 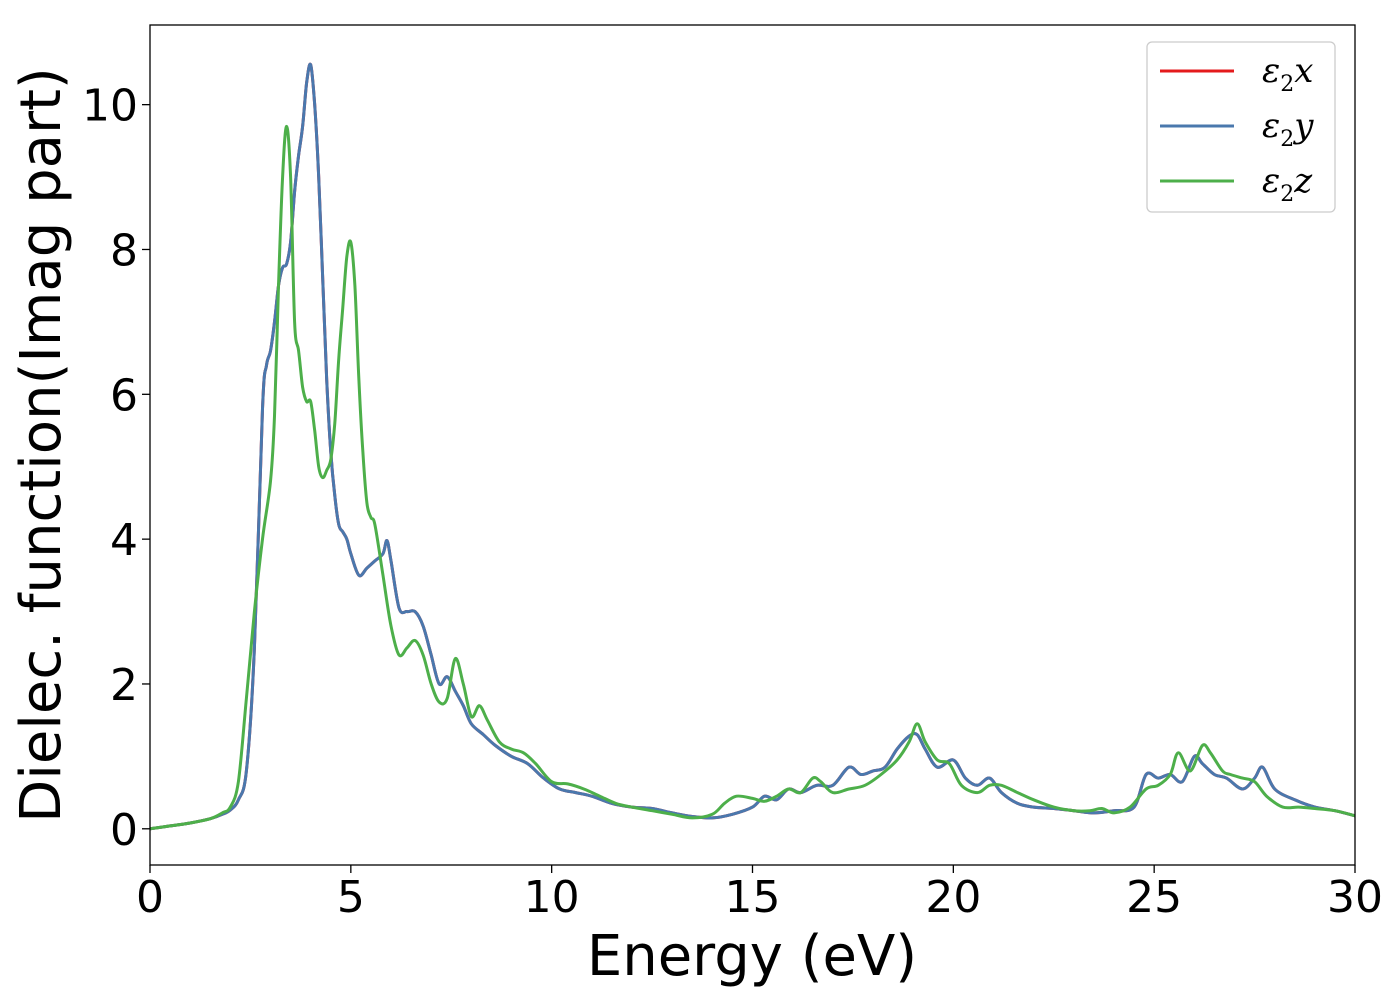 I want to click on x-tick-label: 5, so click(x=351, y=897).